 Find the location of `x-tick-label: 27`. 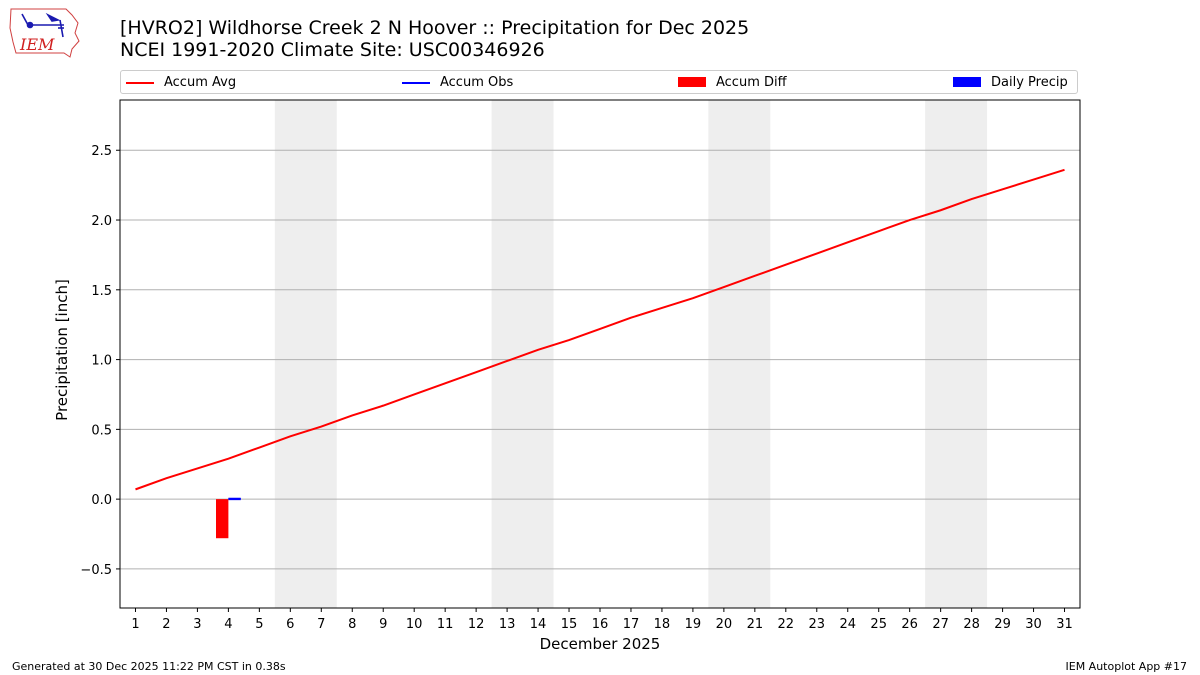

x-tick-label: 27 is located at coordinates (940, 624).